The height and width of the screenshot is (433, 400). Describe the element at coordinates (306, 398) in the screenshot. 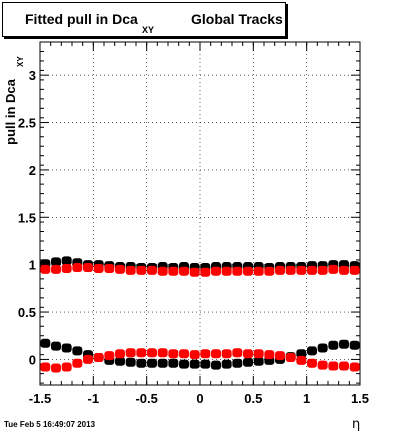

I see `x-tick-label: 1` at that location.